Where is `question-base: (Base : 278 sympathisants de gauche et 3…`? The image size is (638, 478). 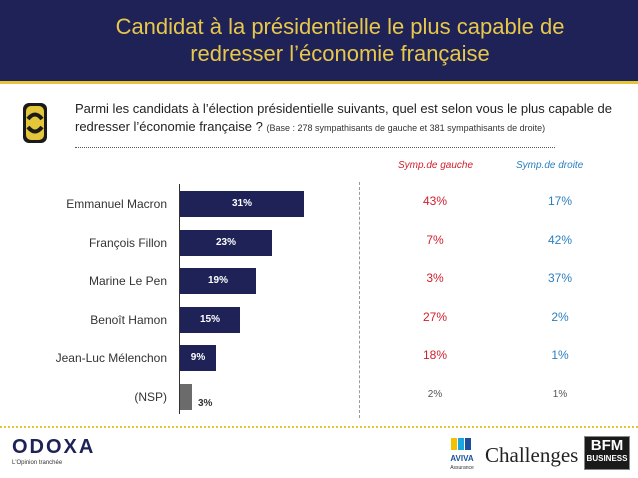
question-base: (Base : 278 sympathisants de gauche et 3… is located at coordinates (406, 128).